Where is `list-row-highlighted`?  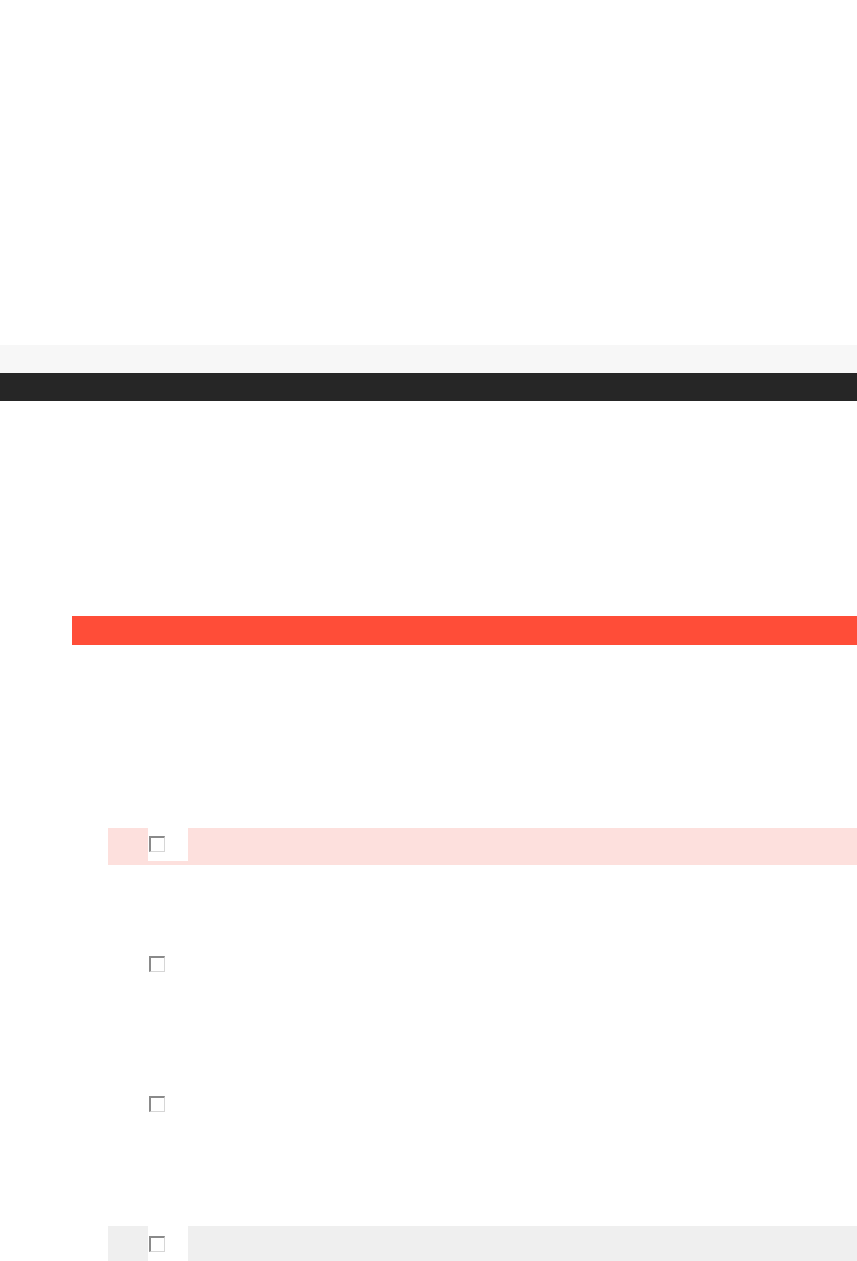 list-row-highlighted is located at coordinates (482, 846).